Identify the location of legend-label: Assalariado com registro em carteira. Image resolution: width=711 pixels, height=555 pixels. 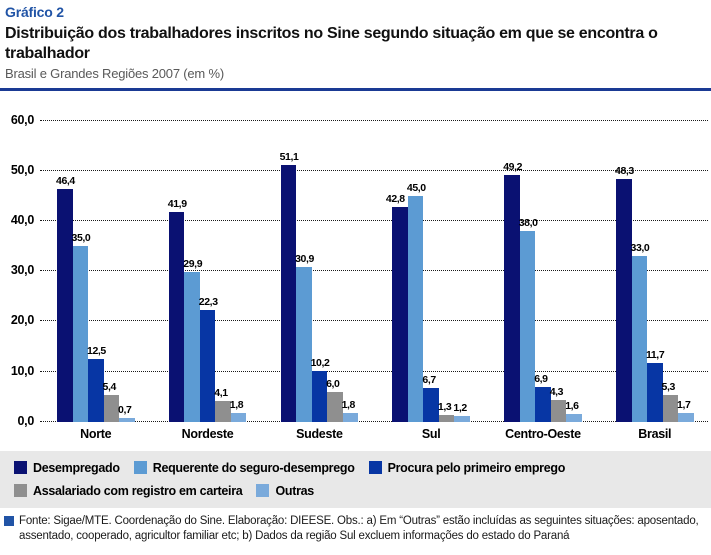
(138, 490).